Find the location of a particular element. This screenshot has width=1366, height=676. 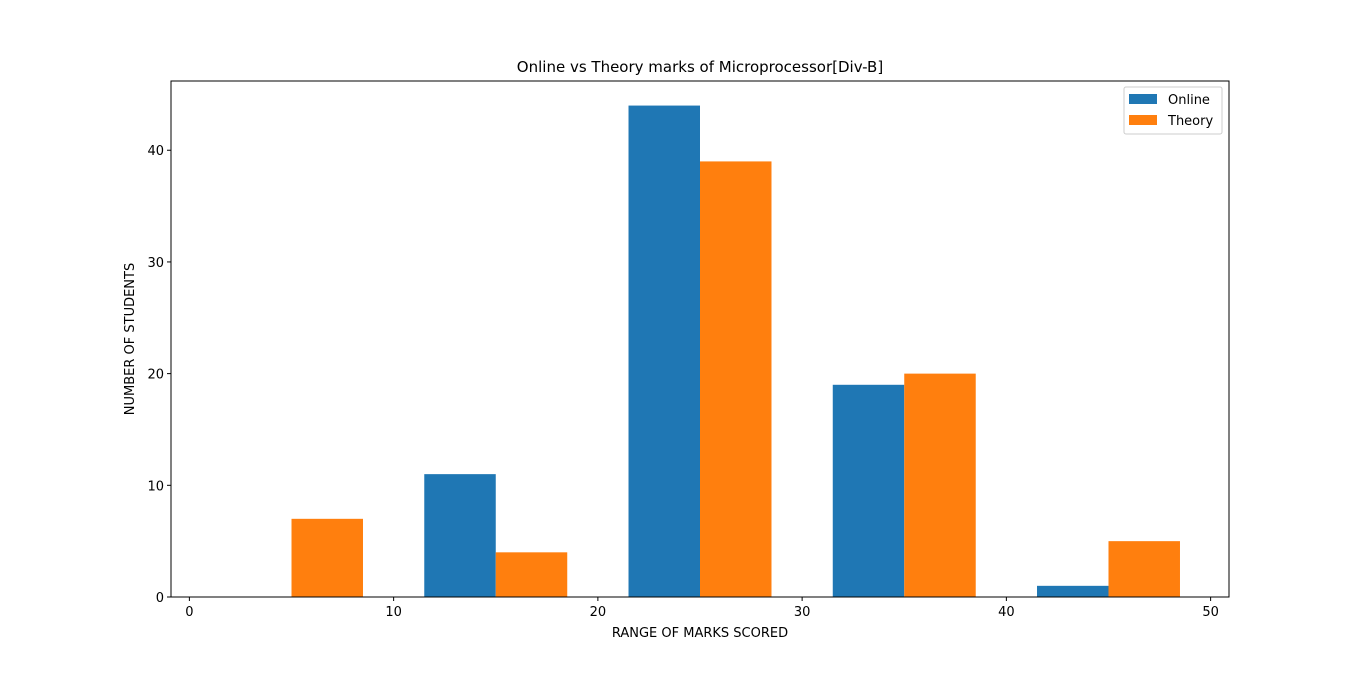

legend-label-online: Online is located at coordinates (1189, 100).